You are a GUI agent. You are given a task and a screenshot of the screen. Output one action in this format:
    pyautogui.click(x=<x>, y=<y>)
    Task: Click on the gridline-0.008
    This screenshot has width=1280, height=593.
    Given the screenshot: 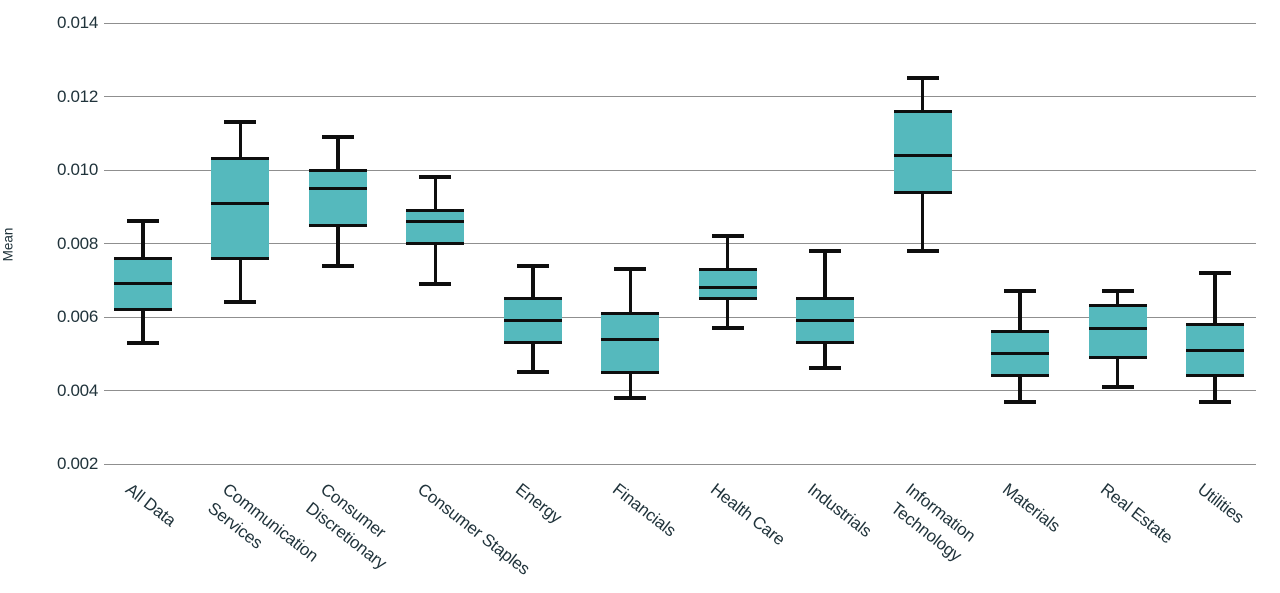 What is the action you would take?
    pyautogui.click(x=680, y=243)
    